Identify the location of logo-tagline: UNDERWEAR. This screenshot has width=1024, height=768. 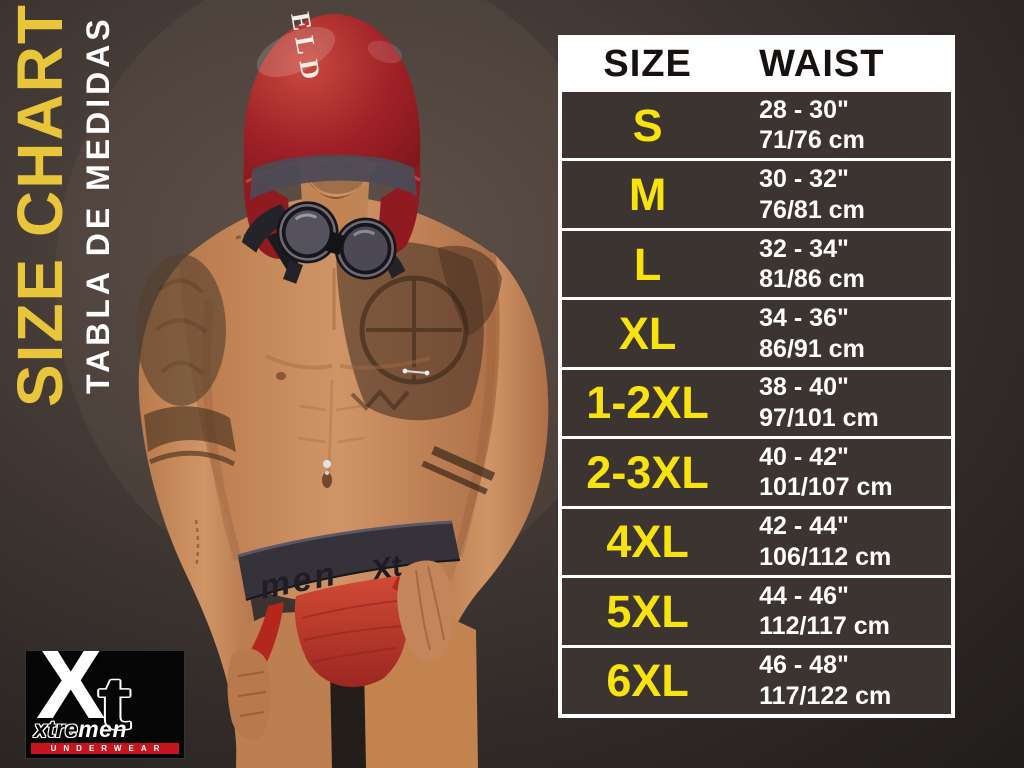
(105, 748).